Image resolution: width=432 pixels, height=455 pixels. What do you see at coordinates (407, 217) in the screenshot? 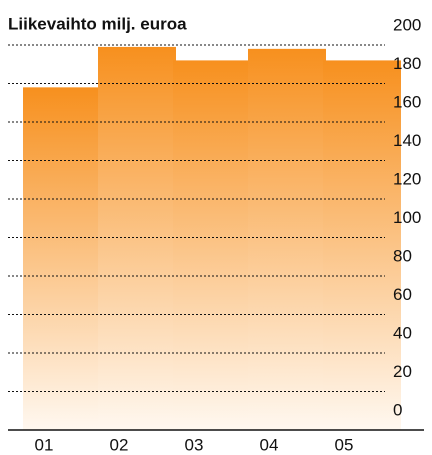
I see `y-tick-label: 100` at bounding box center [407, 217].